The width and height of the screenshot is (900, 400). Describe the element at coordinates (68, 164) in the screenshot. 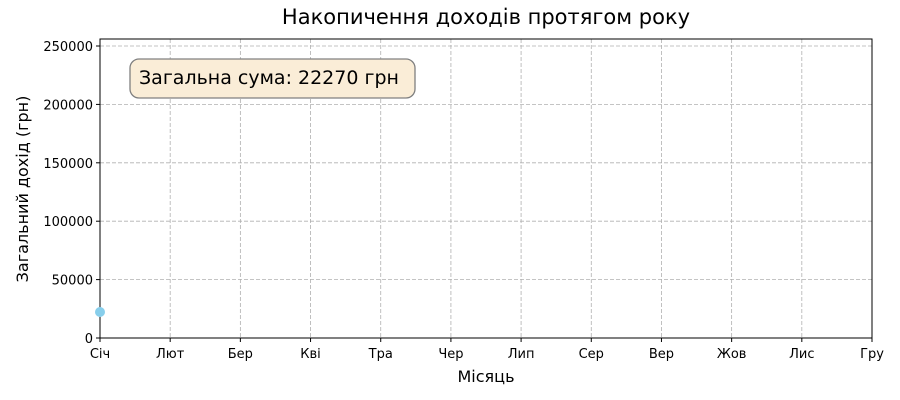

I see `y-tick-label: 150000` at that location.